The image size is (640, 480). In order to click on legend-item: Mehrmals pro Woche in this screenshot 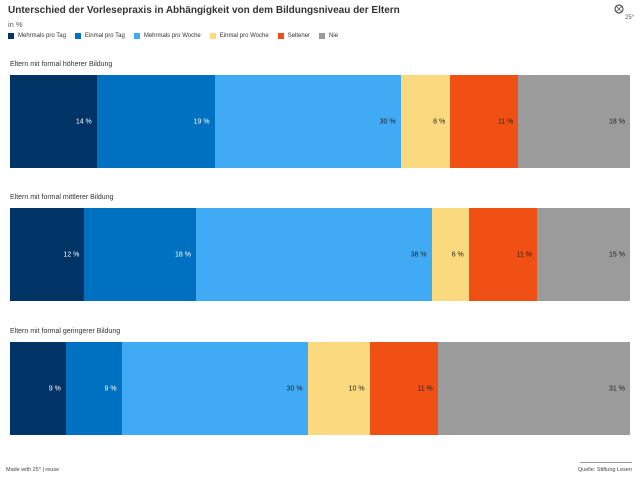, I will do `click(167, 36)`.